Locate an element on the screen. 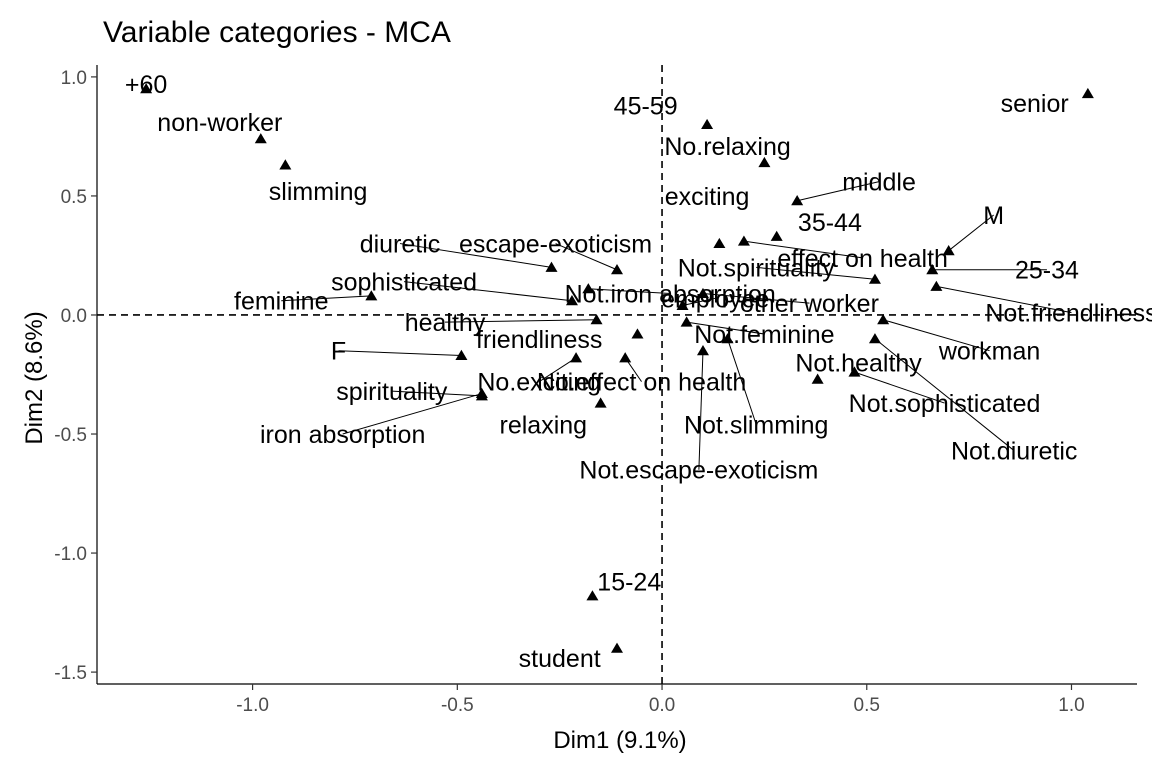 This screenshot has height=768, width=1152. point-label: Not.slimming is located at coordinates (756, 425).